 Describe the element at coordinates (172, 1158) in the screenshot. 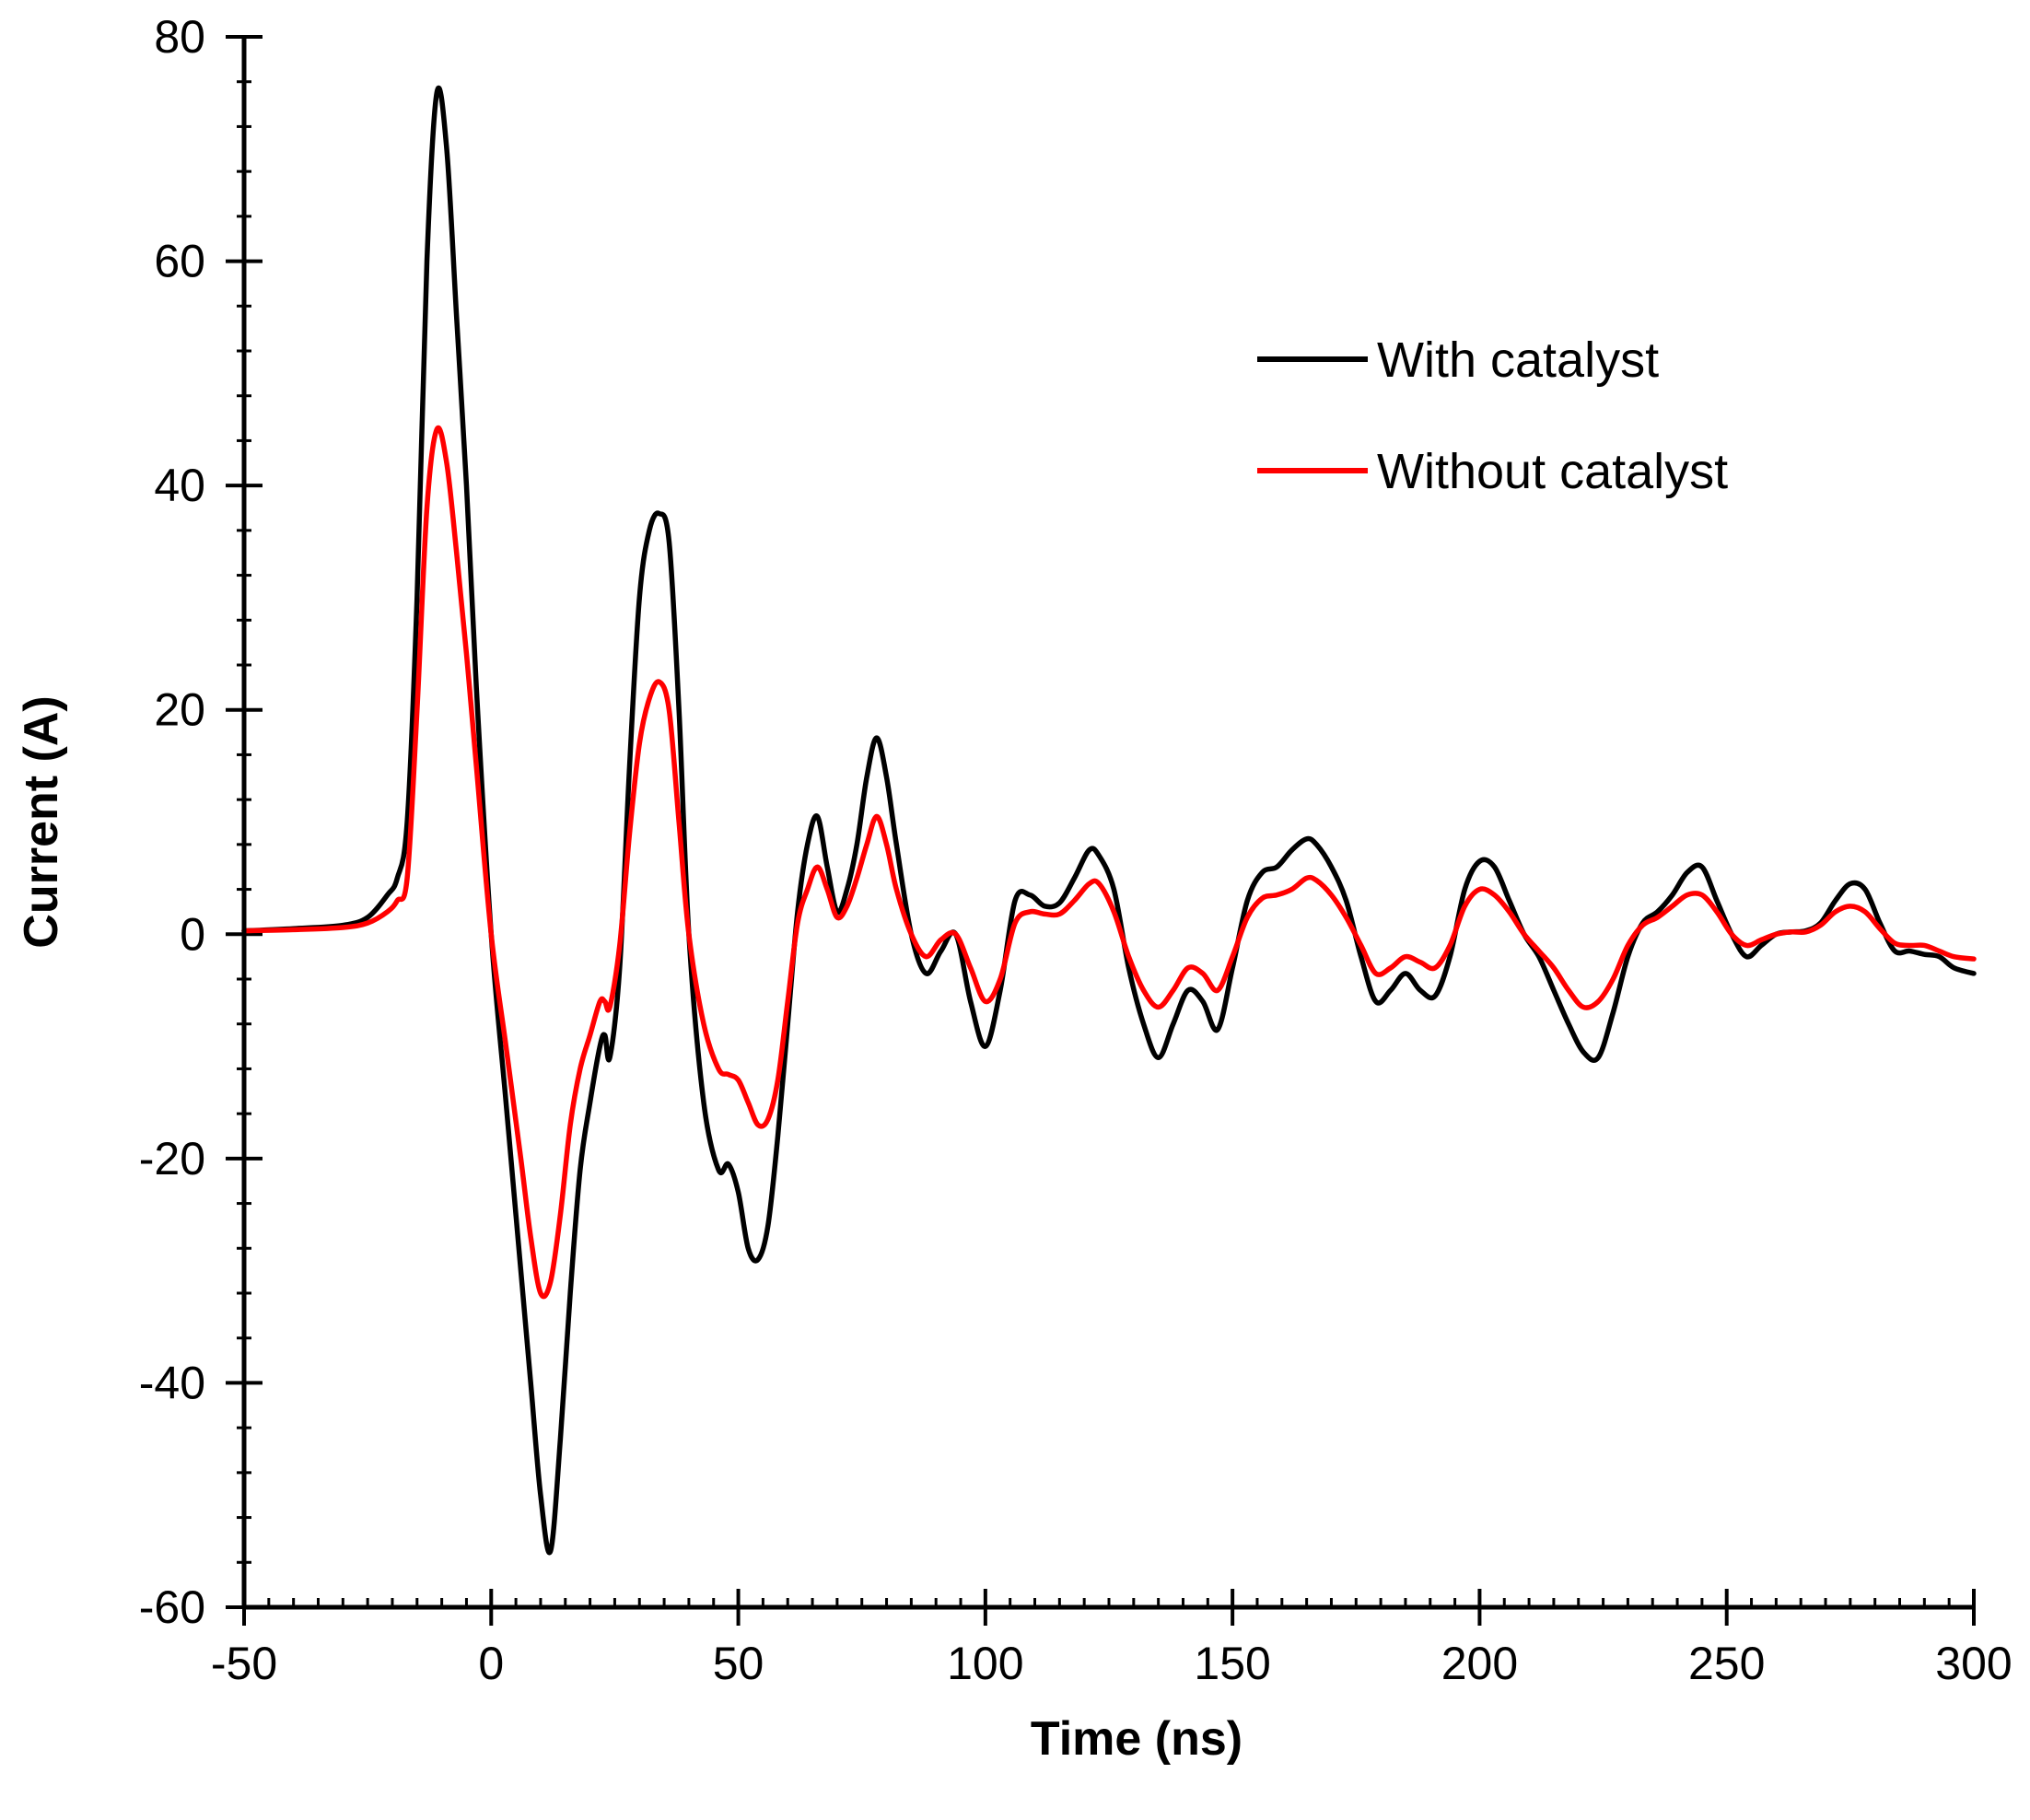

I see `y-tick-label: -20` at that location.